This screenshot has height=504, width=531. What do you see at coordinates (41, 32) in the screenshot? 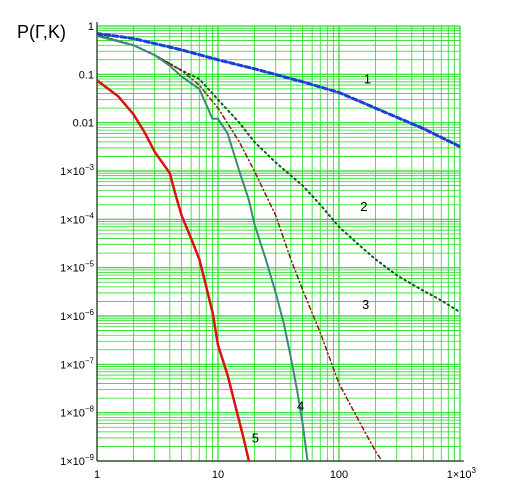
I see `y-axis-label: P(Γ,K)` at bounding box center [41, 32].